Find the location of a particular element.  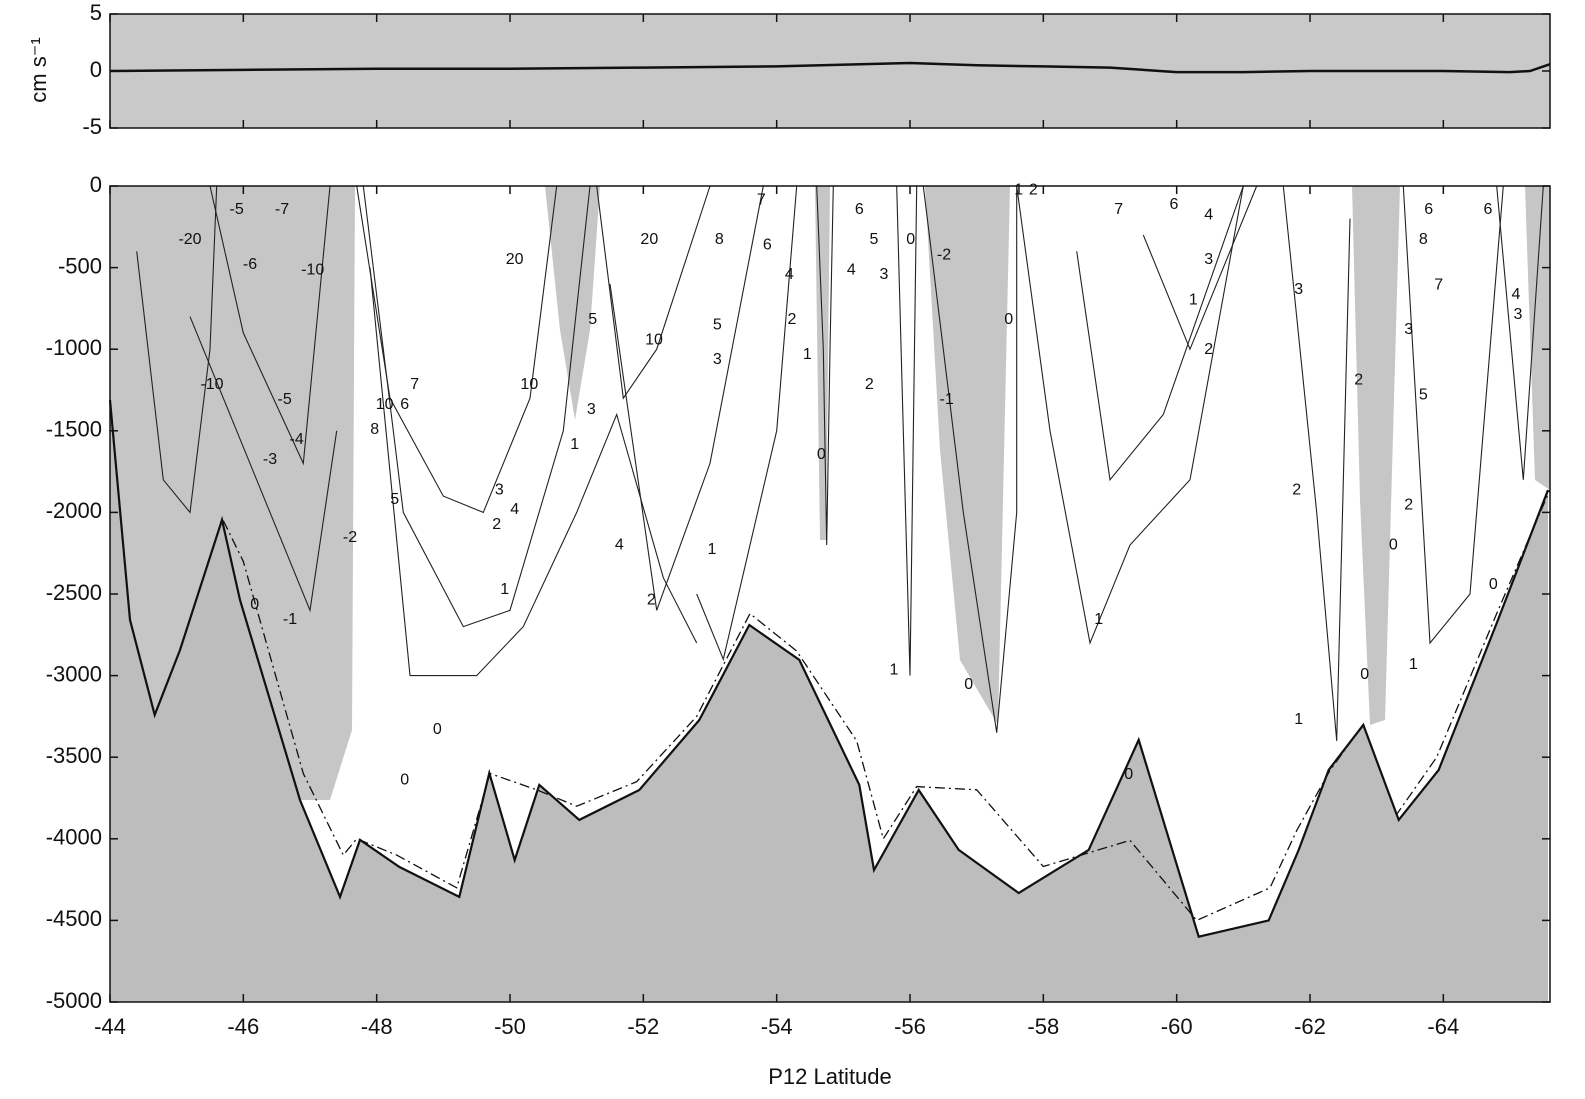

y-tick-label: -5 is located at coordinates (92, 126).